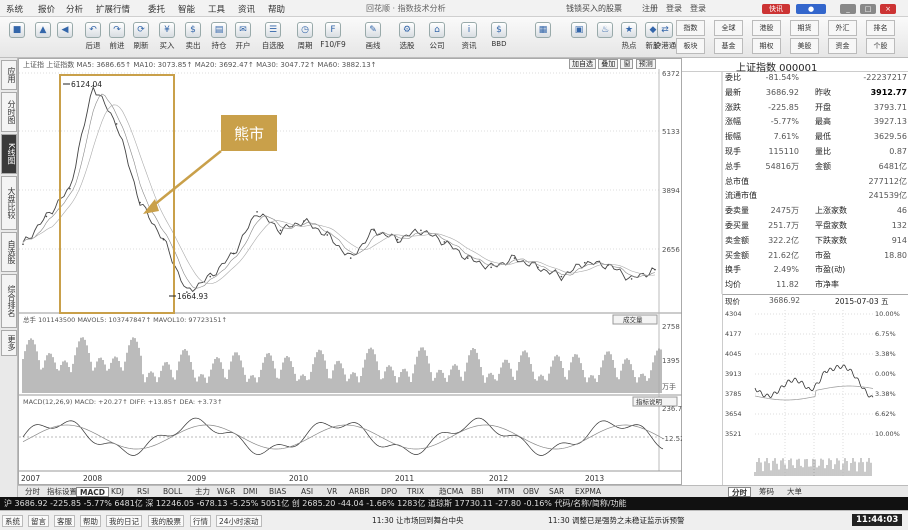 The width and height of the screenshot is (908, 530). What do you see at coordinates (43, 37) in the screenshot?
I see `toolbar-arrow: ▲` at bounding box center [43, 37].